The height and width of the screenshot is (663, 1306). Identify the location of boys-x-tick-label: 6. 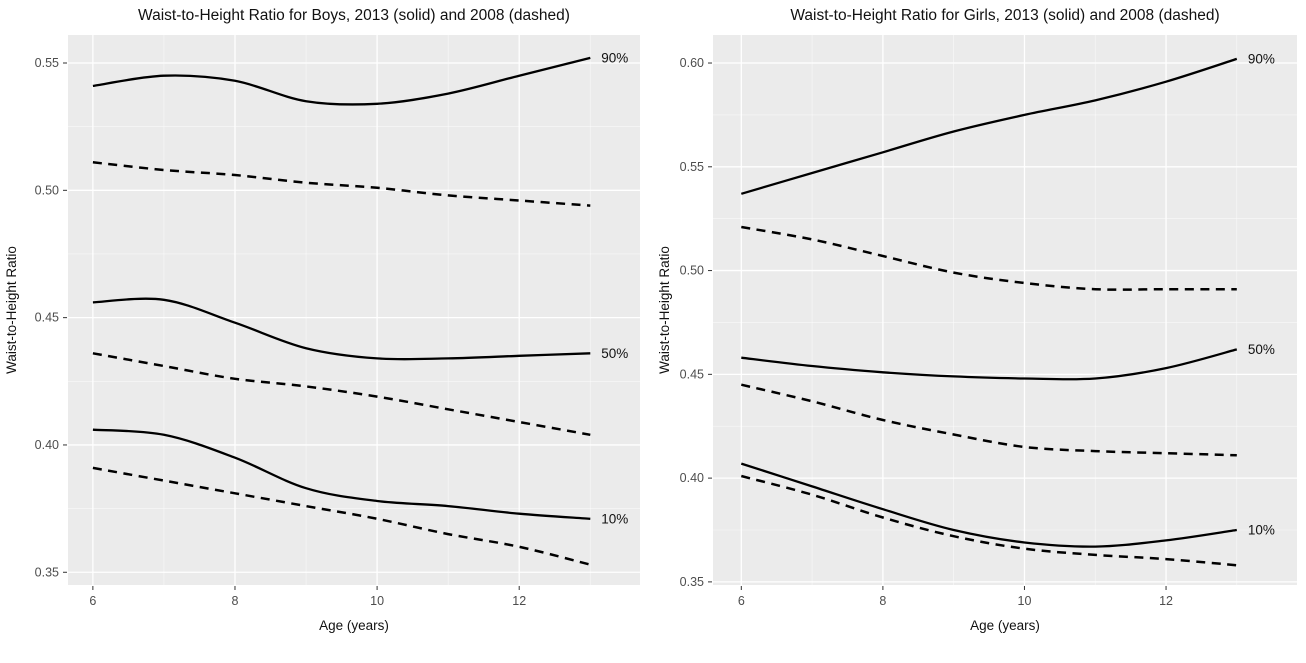
(92, 601).